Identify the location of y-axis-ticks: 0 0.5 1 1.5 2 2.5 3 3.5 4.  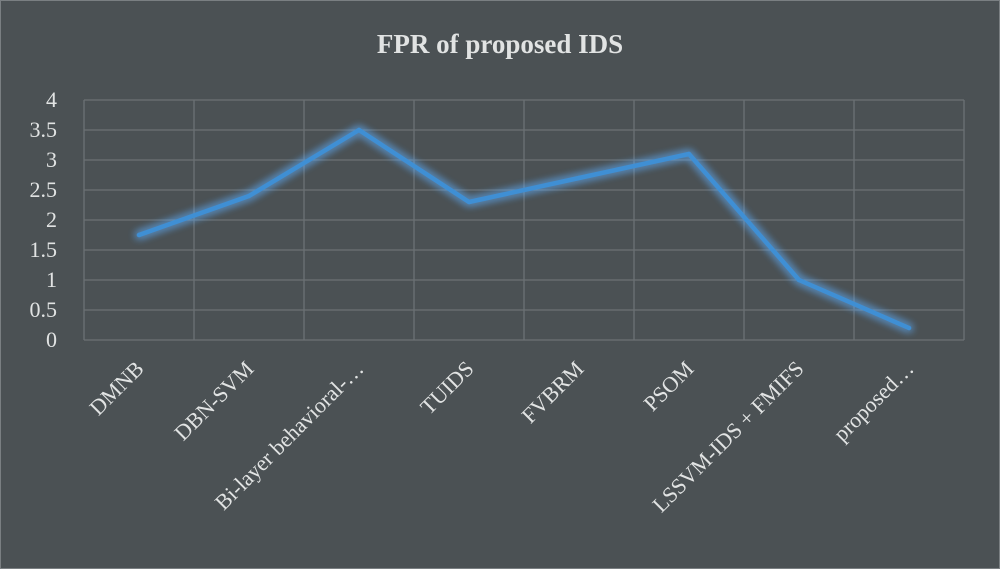
(44, 219).